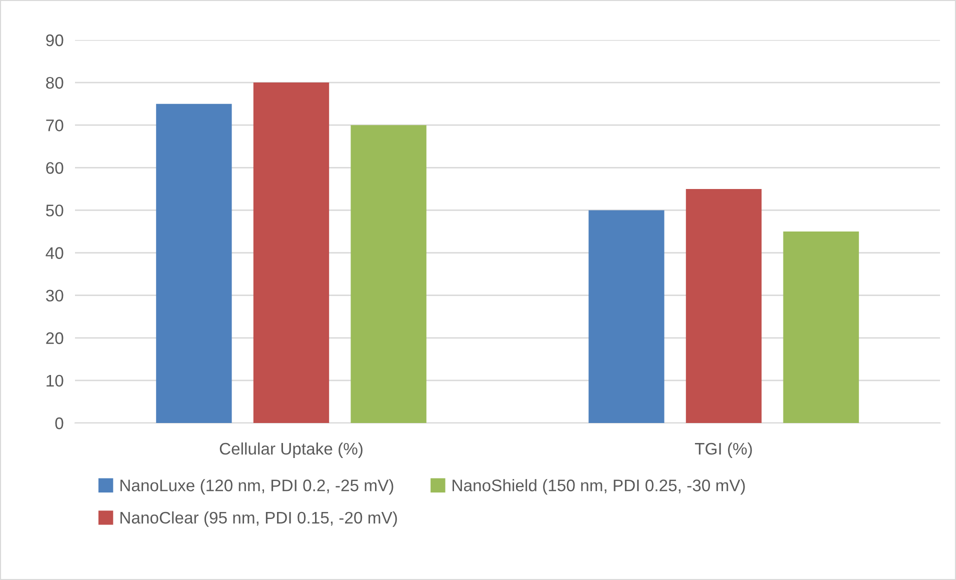  What do you see at coordinates (55, 168) in the screenshot?
I see `y-tick-label: 60` at bounding box center [55, 168].